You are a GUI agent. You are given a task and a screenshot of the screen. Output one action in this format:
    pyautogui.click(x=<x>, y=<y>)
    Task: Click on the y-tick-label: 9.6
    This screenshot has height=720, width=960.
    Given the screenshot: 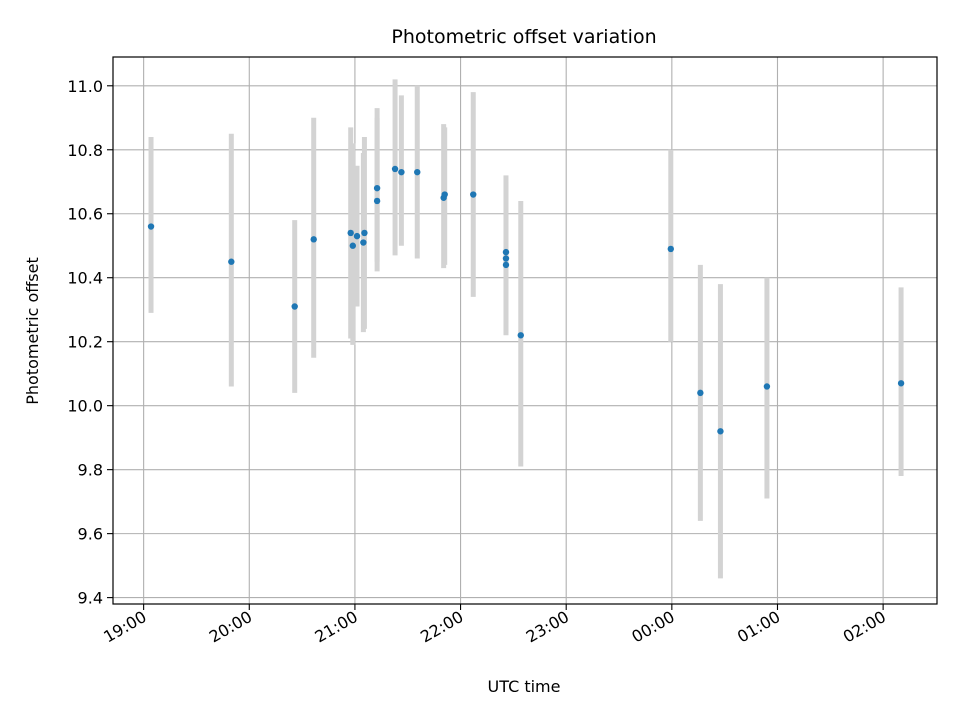 What is the action you would take?
    pyautogui.click(x=90, y=534)
    